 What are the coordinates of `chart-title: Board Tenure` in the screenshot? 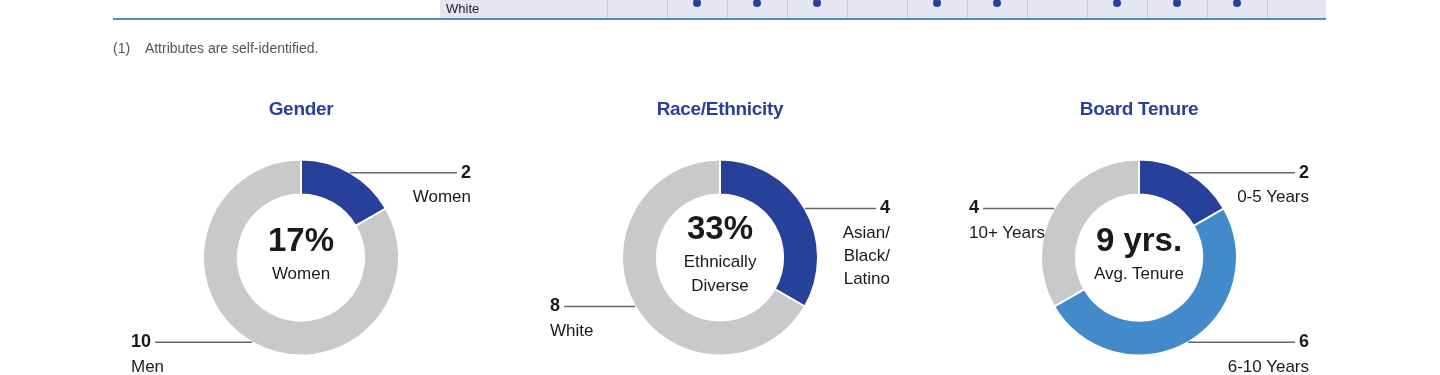 It's located at (1139, 109).